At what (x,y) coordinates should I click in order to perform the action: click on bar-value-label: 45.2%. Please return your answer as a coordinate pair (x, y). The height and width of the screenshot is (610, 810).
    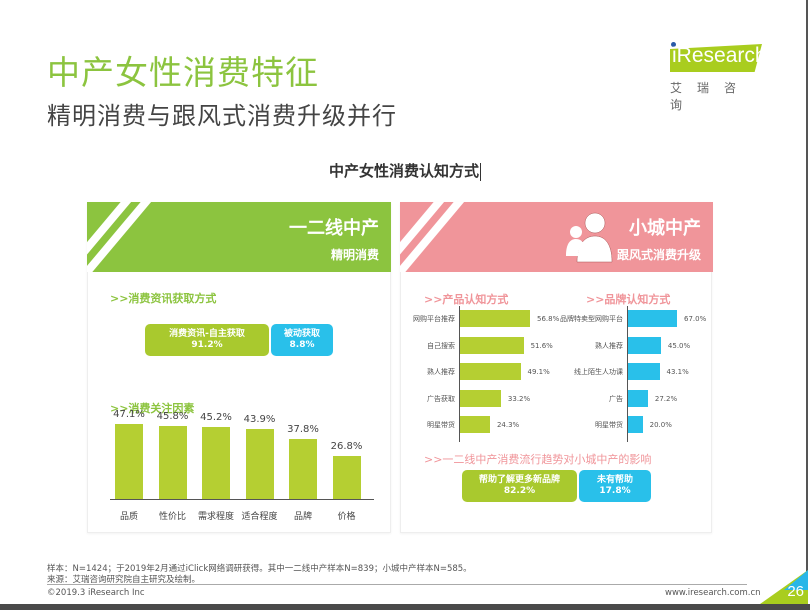
    Looking at the image, I should click on (216, 418).